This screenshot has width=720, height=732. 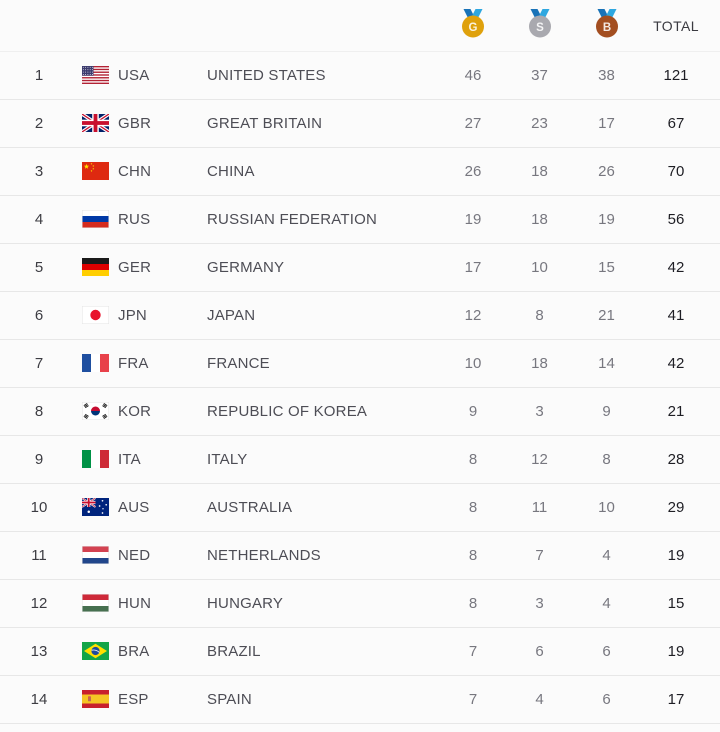 I want to click on total-count: 121, so click(x=676, y=75).